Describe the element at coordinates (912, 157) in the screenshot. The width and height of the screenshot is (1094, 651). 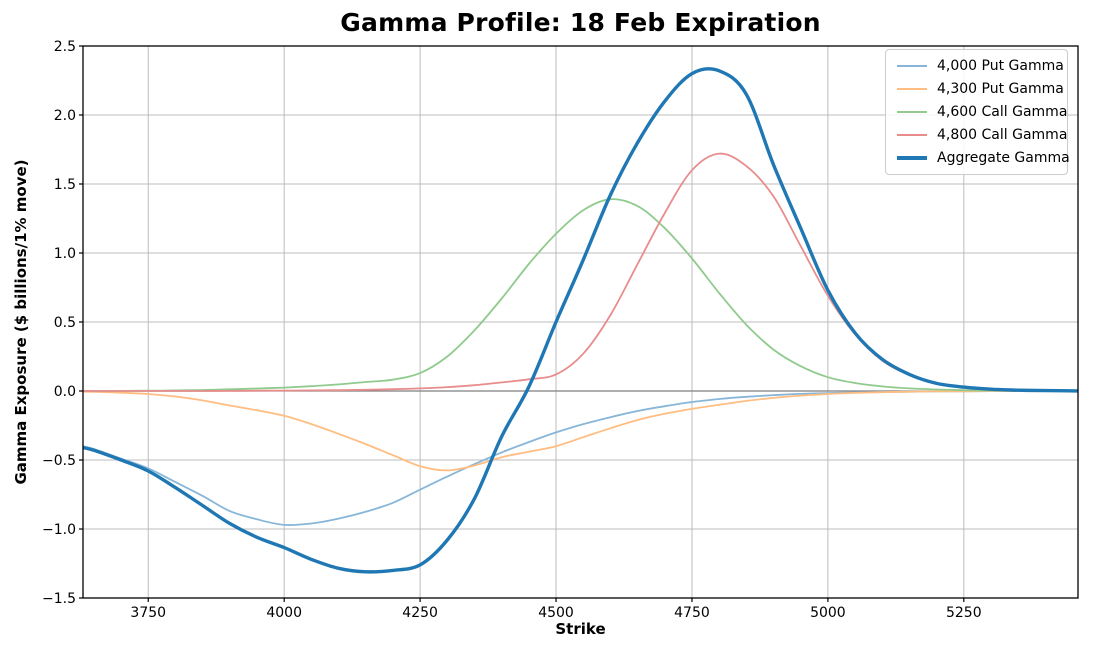
I see `legend-swatch-aggregate` at that location.